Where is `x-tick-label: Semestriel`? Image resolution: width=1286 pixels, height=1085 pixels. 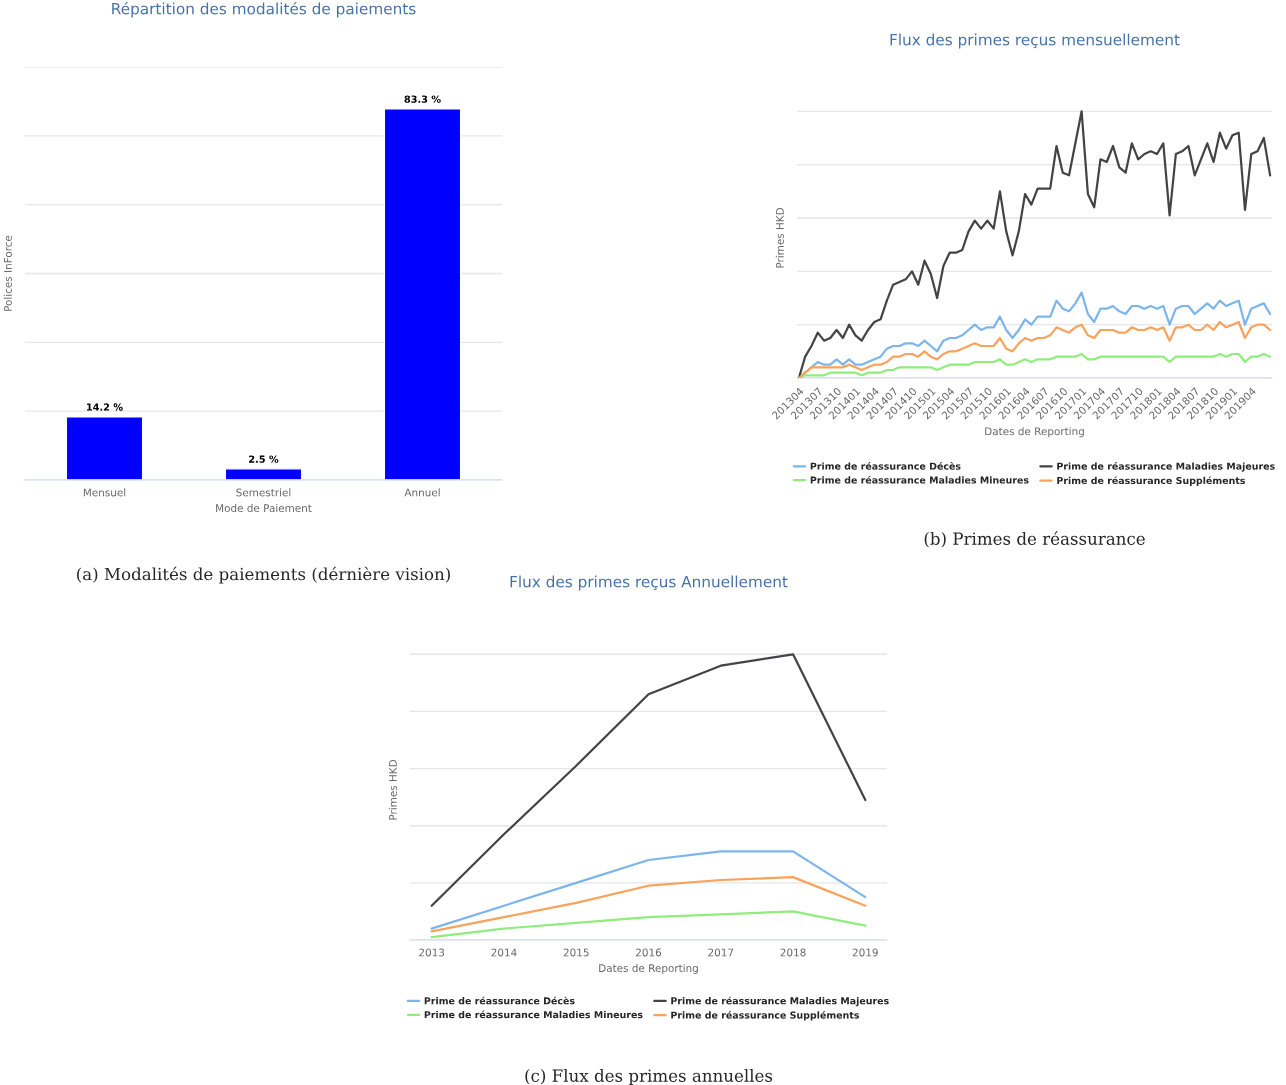 x-tick-label: Semestriel is located at coordinates (263, 492).